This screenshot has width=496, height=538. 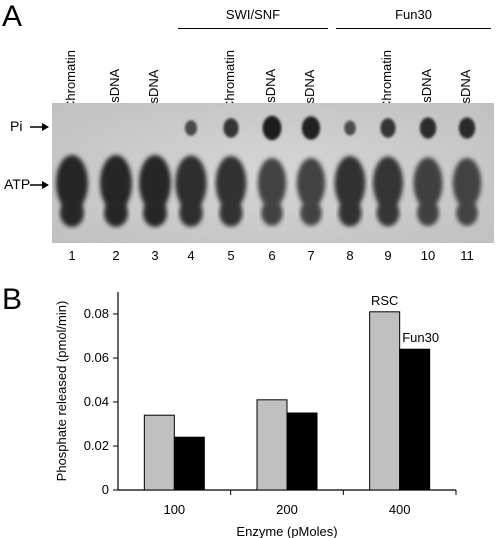 I want to click on lane-number: 2, so click(x=116, y=255).